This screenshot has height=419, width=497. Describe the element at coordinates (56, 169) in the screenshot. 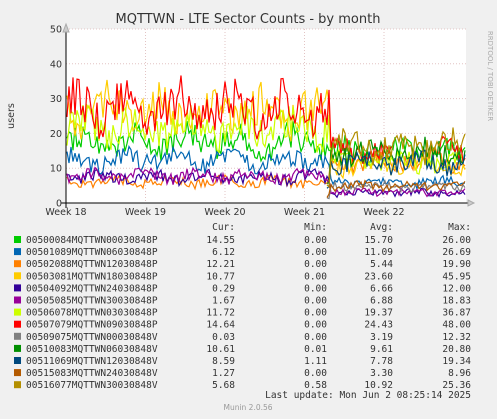

I see `y-tick-label: 10` at that location.